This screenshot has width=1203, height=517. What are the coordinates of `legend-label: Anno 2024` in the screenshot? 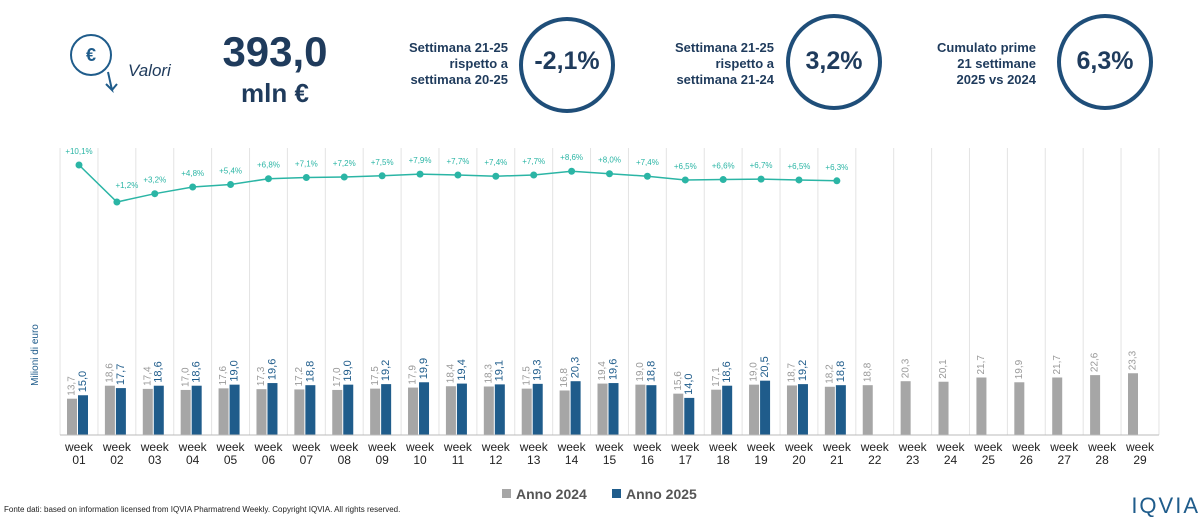 It's located at (551, 494).